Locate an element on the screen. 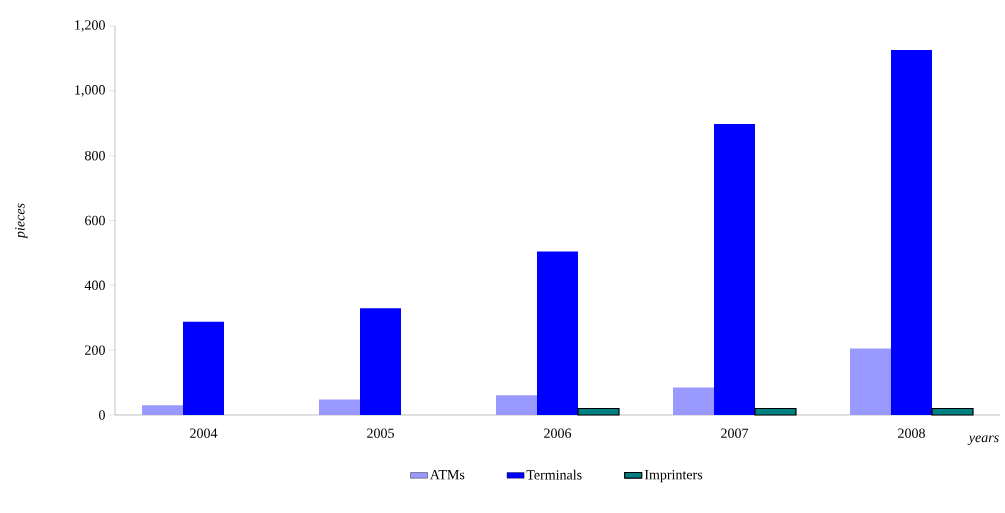  x-tick-label: 2008 is located at coordinates (911, 433).